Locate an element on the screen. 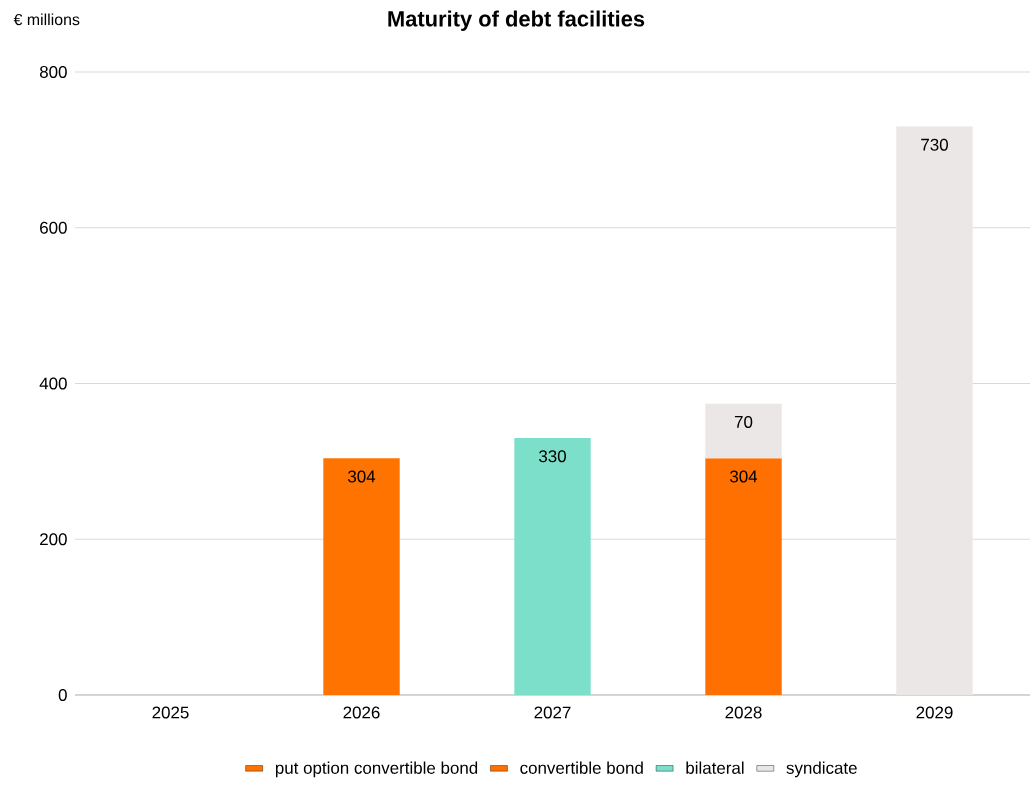 This screenshot has width=1033, height=792. legend-label: syndicate is located at coordinates (821, 769).